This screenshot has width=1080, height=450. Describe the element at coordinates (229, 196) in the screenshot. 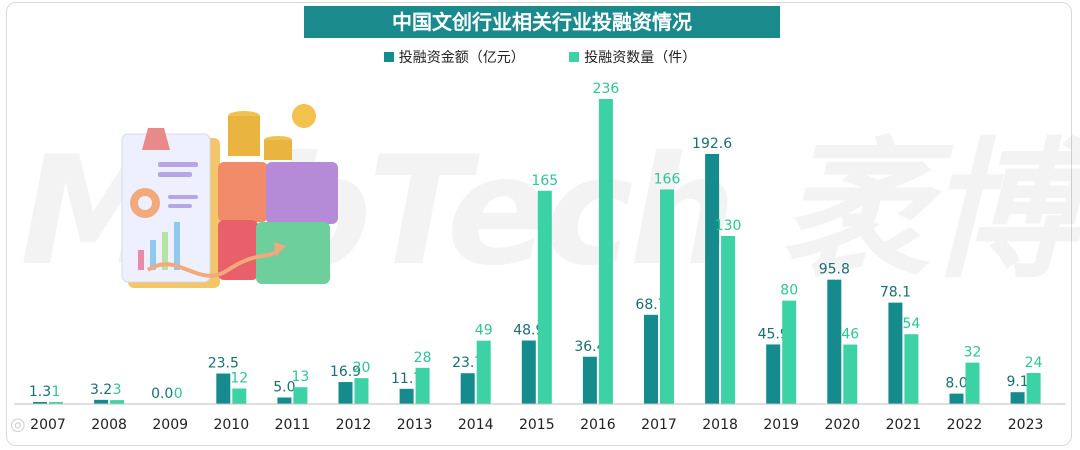

I see `business-illustration` at that location.